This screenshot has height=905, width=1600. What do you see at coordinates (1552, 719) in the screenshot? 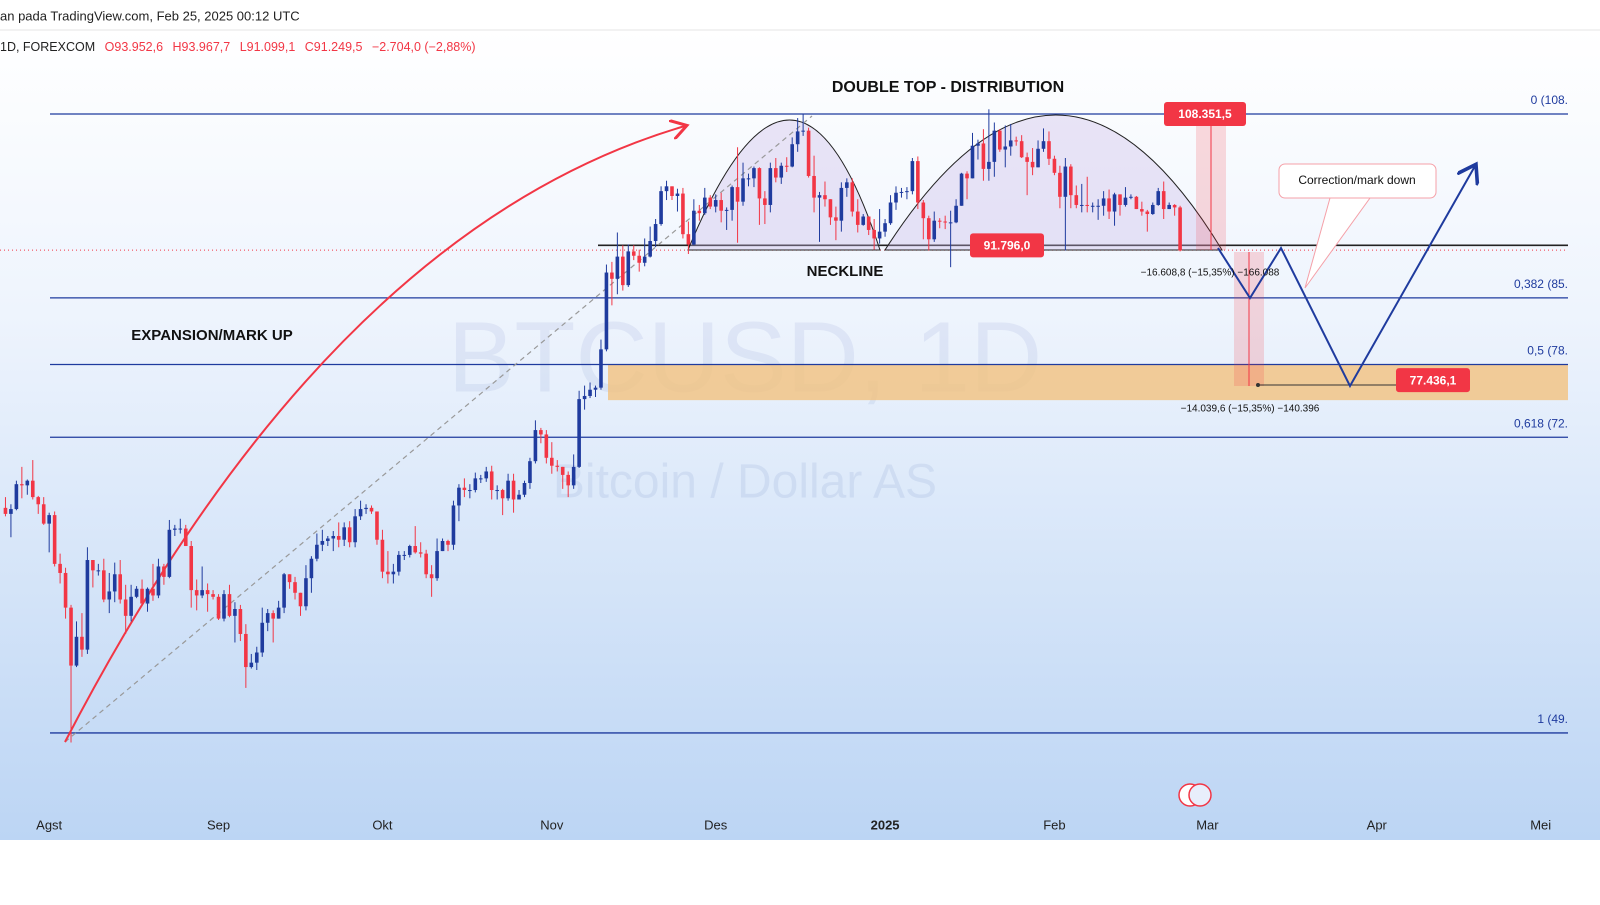
I see `fib-label: 1 (49.` at bounding box center [1552, 719].